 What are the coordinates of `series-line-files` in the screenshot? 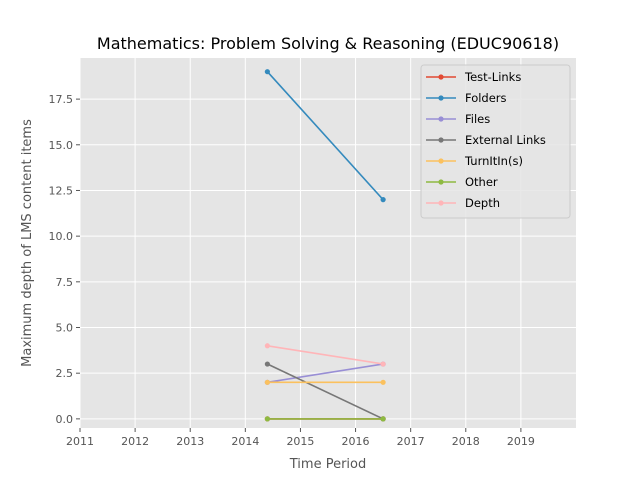 It's located at (325, 373).